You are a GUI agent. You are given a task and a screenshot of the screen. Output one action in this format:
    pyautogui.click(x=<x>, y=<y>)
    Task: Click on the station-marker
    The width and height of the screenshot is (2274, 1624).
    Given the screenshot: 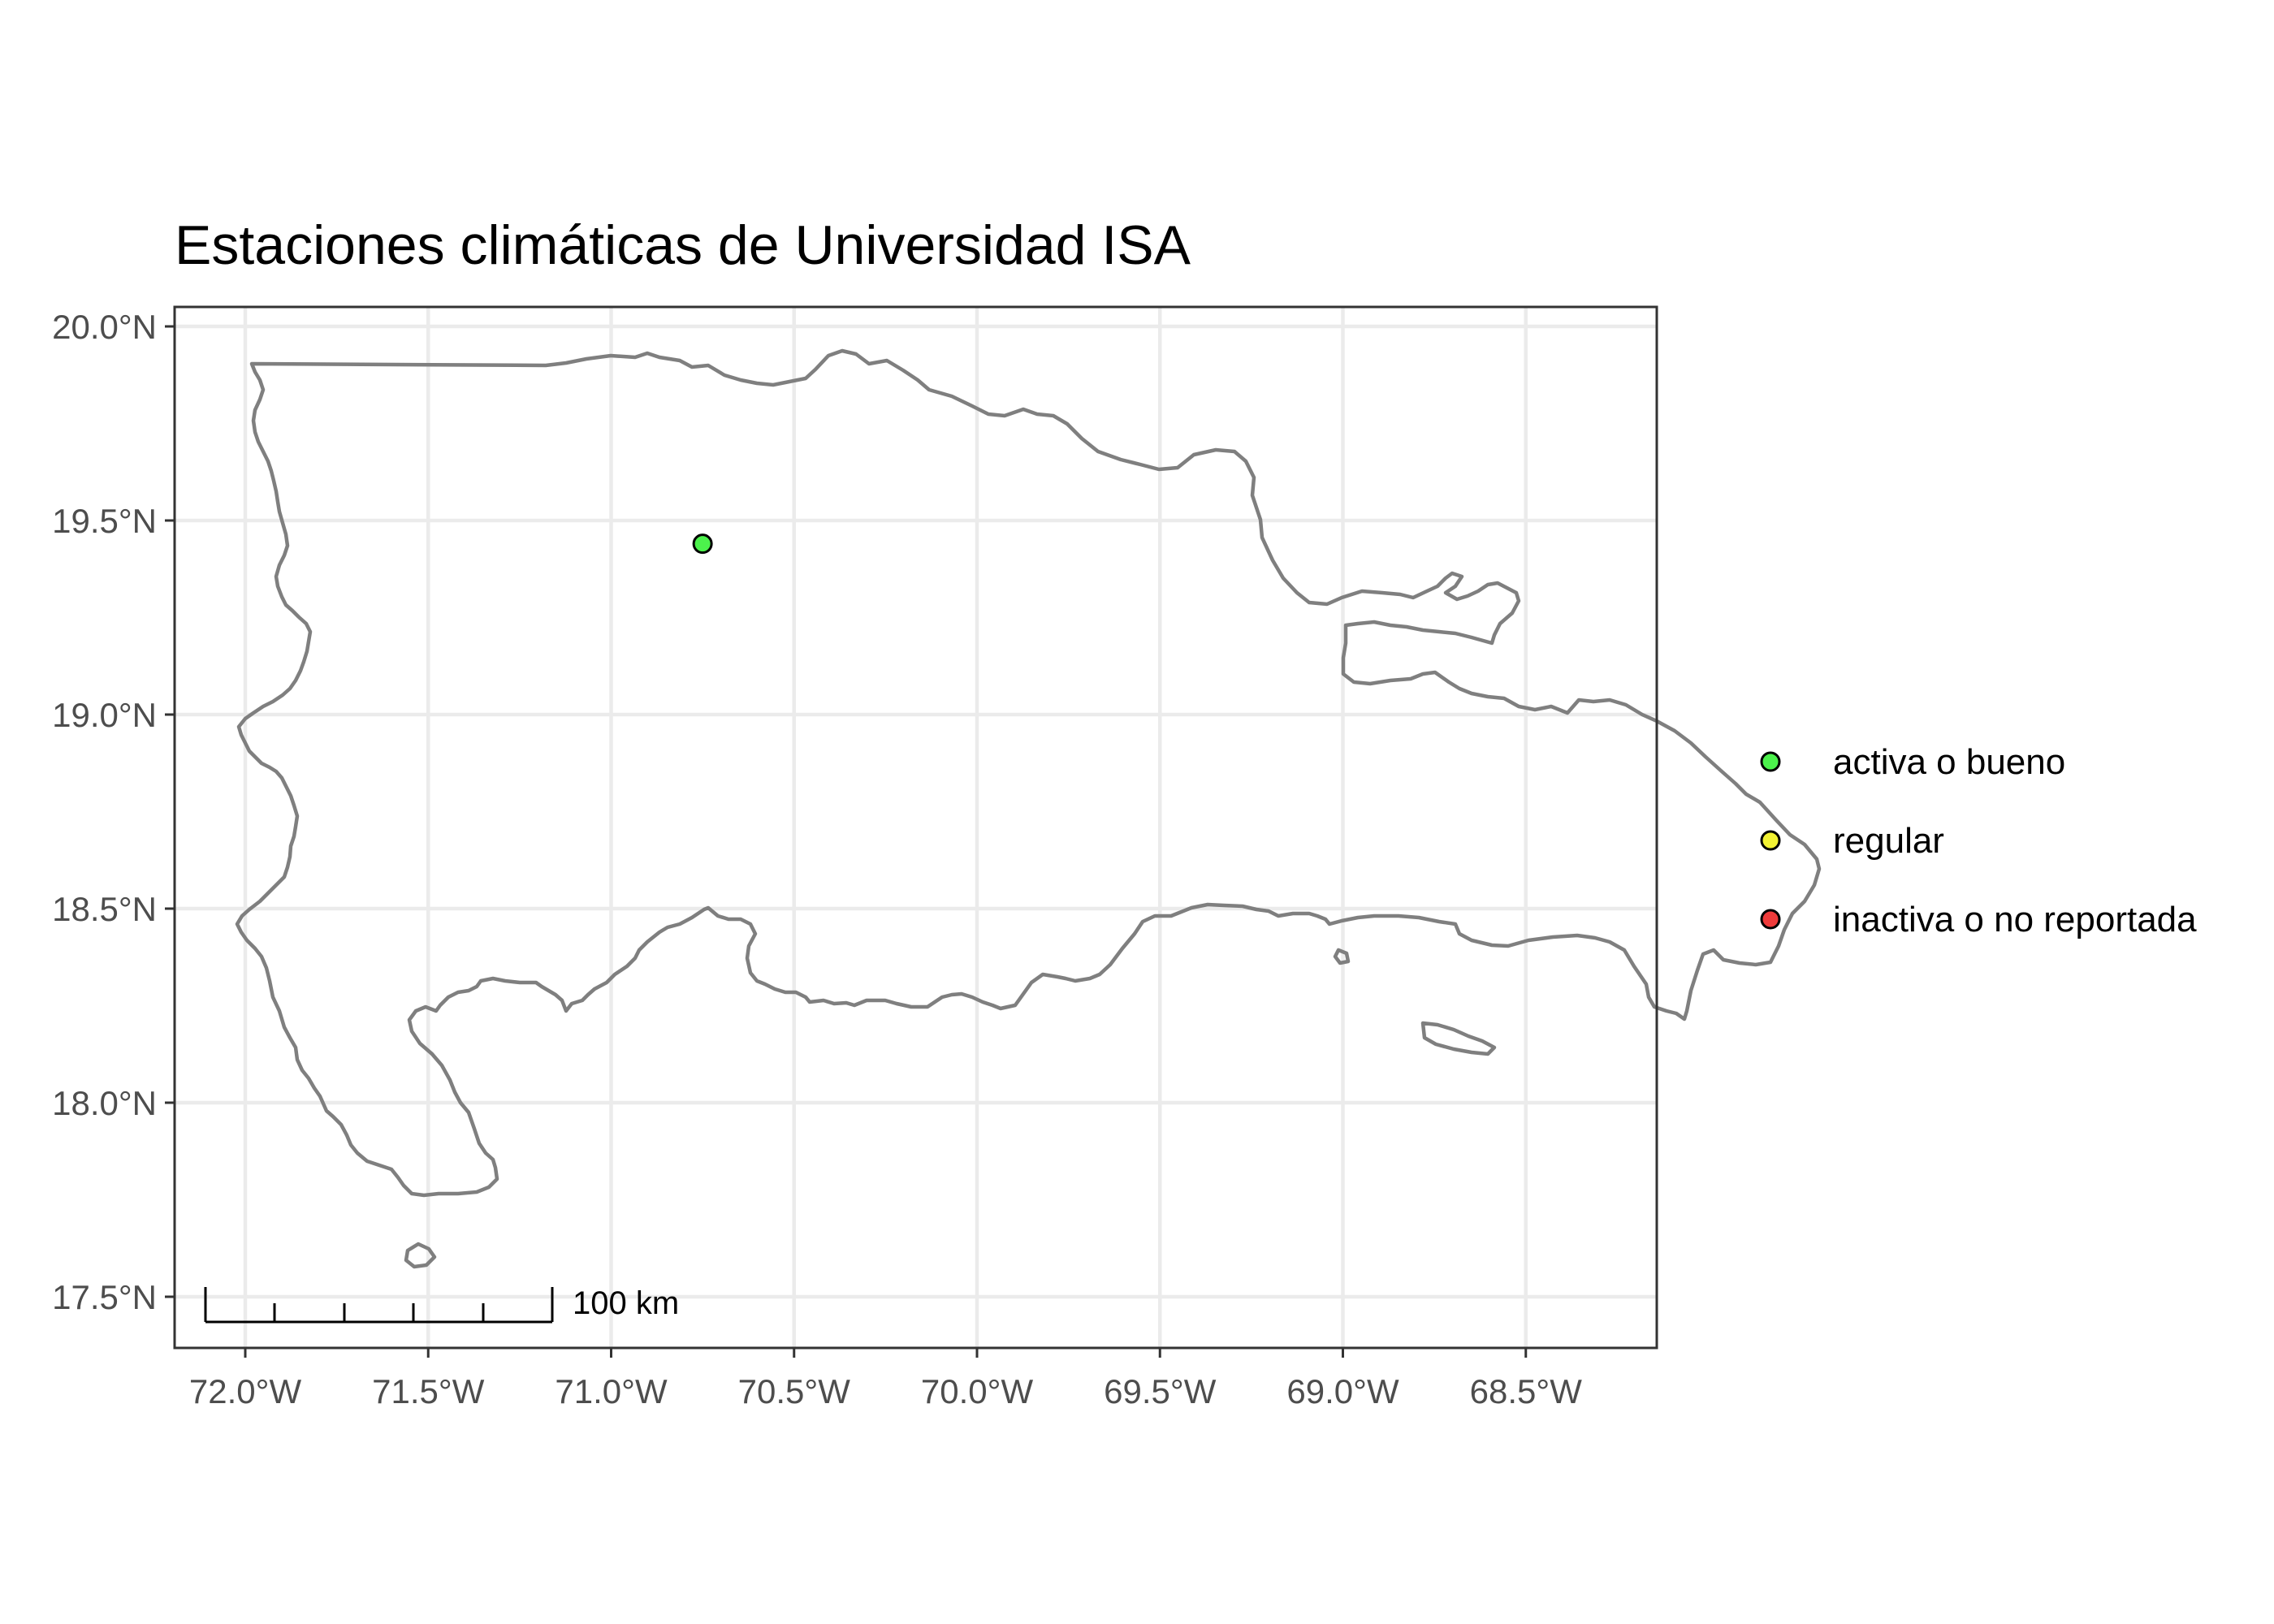 What is the action you would take?
    pyautogui.click(x=702, y=544)
    